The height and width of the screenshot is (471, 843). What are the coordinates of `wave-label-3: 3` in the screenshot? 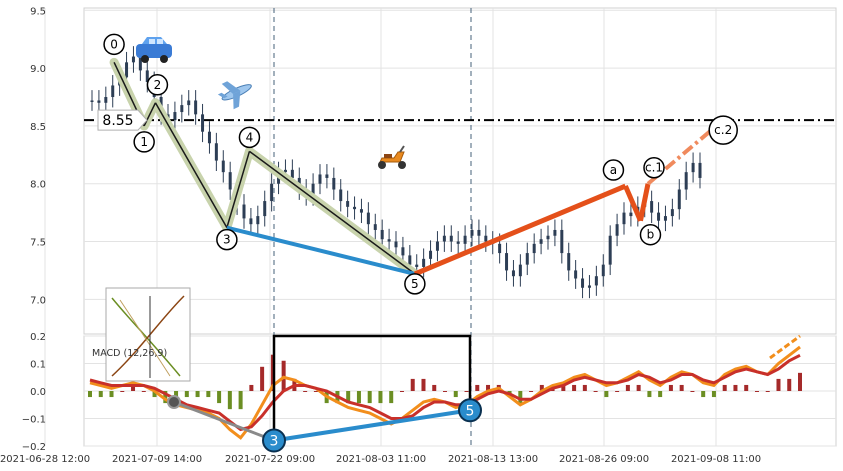 It's located at (227, 240).